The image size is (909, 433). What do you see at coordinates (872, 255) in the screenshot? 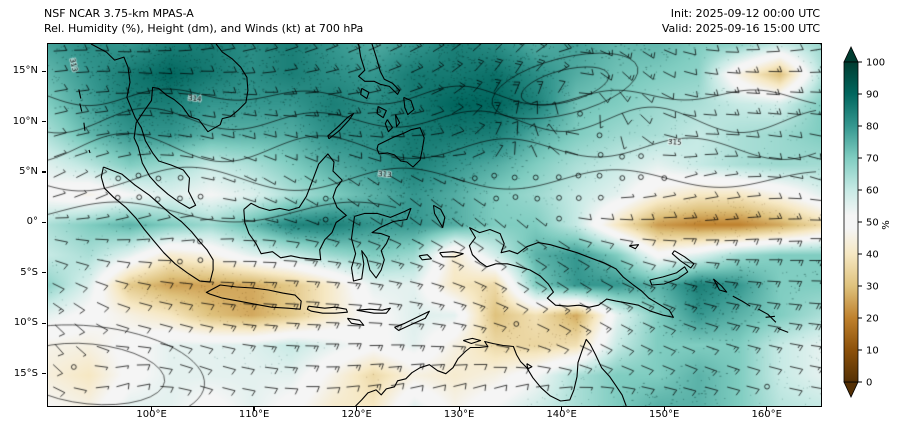
I see `colorbar-tick-label: 40` at bounding box center [872, 255].